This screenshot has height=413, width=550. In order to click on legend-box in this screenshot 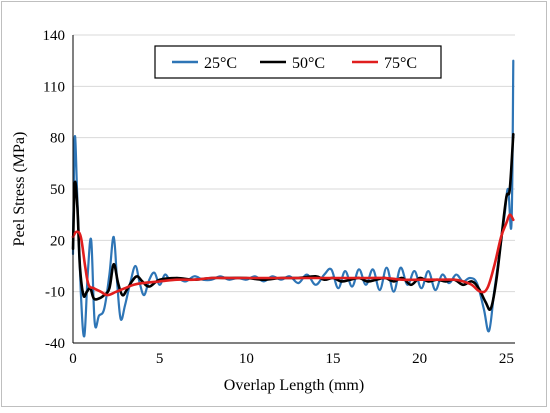, I will do `click(298, 62)`.